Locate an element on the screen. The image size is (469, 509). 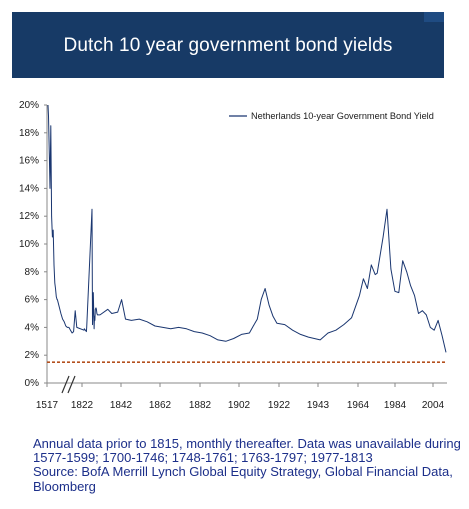
y-tick-label: 14% is located at coordinates (29, 188).